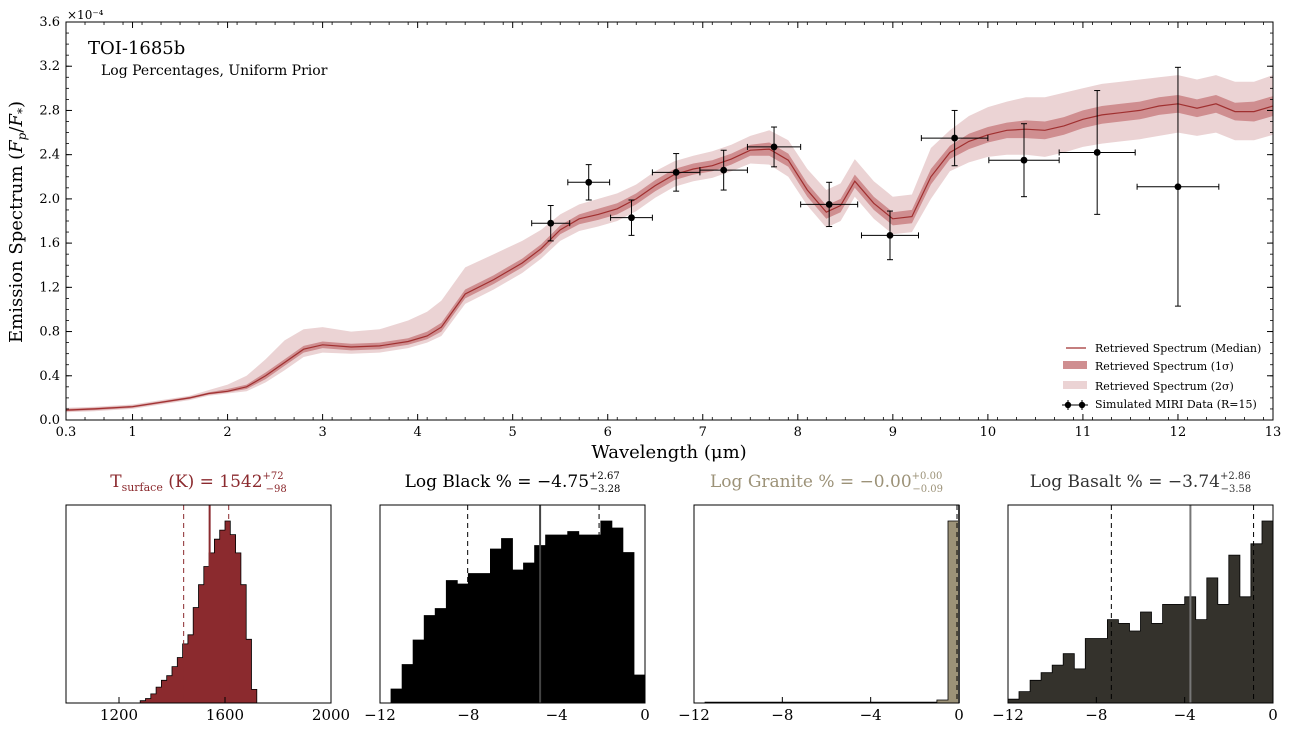  I want to click on x-tick-label: 5, so click(513, 432).